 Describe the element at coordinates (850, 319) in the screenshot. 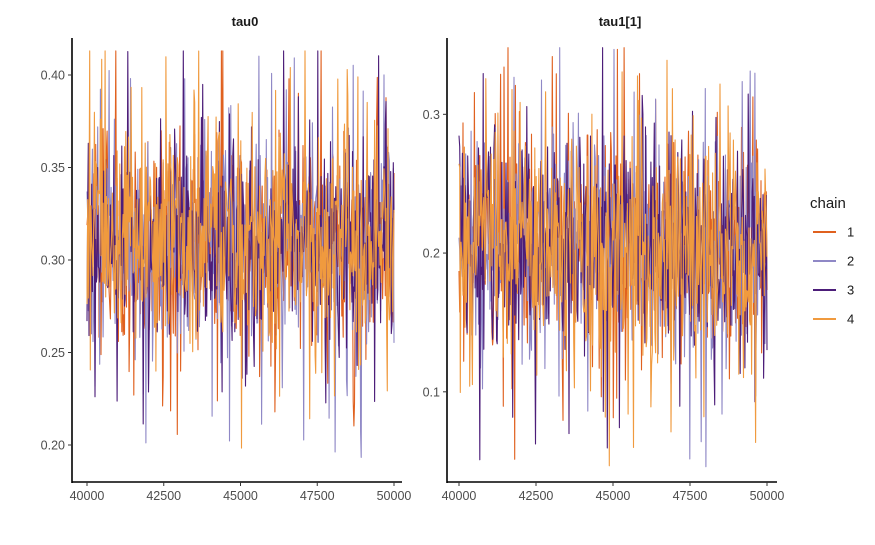

I see `legend-label-chain-4: 4` at that location.